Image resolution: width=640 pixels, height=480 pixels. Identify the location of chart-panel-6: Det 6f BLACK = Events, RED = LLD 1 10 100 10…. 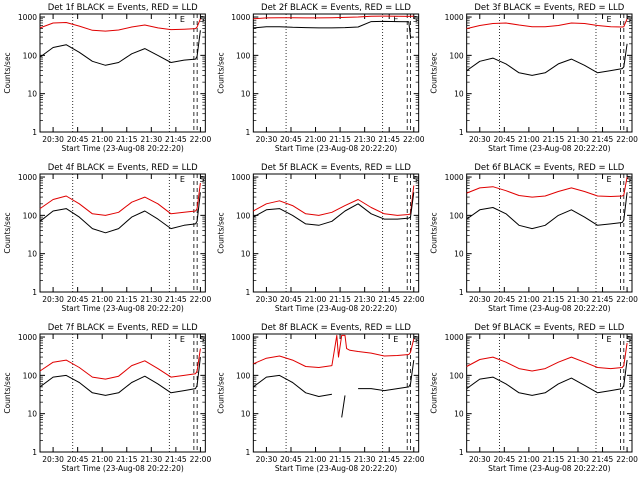
(534, 238).